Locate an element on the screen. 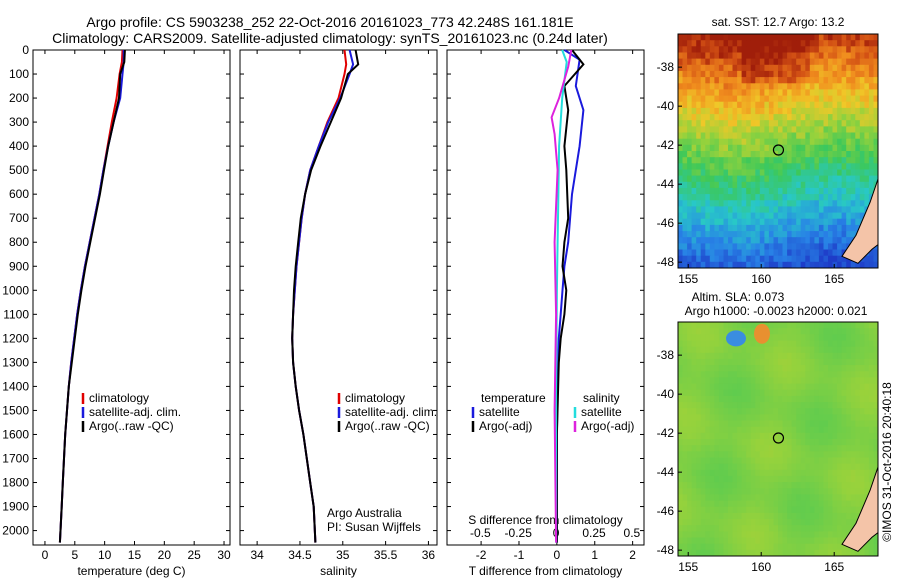 The width and height of the screenshot is (900, 580). depth-tick-label: 200 is located at coordinates (19, 98).